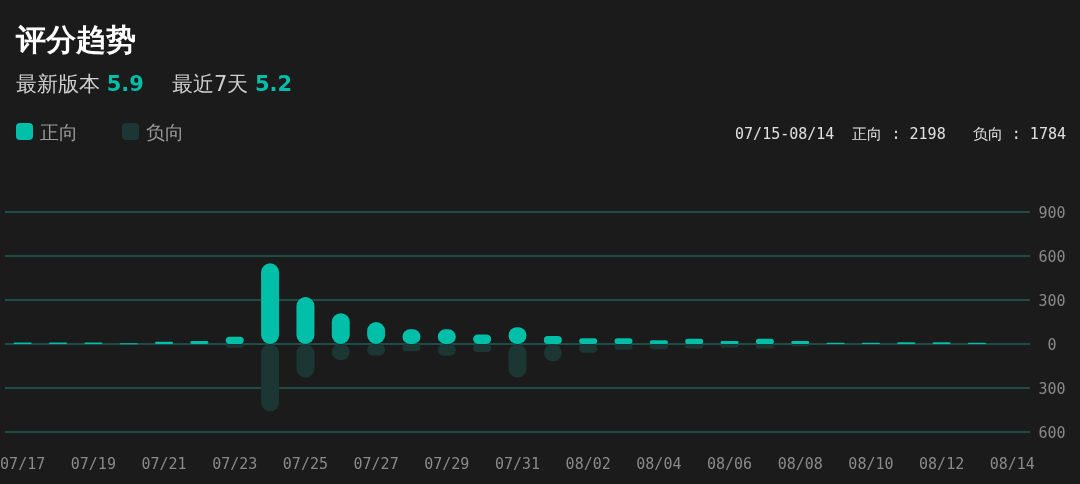  What do you see at coordinates (232, 84) in the screenshot?
I see `text: 最近7天 5.2` at bounding box center [232, 84].